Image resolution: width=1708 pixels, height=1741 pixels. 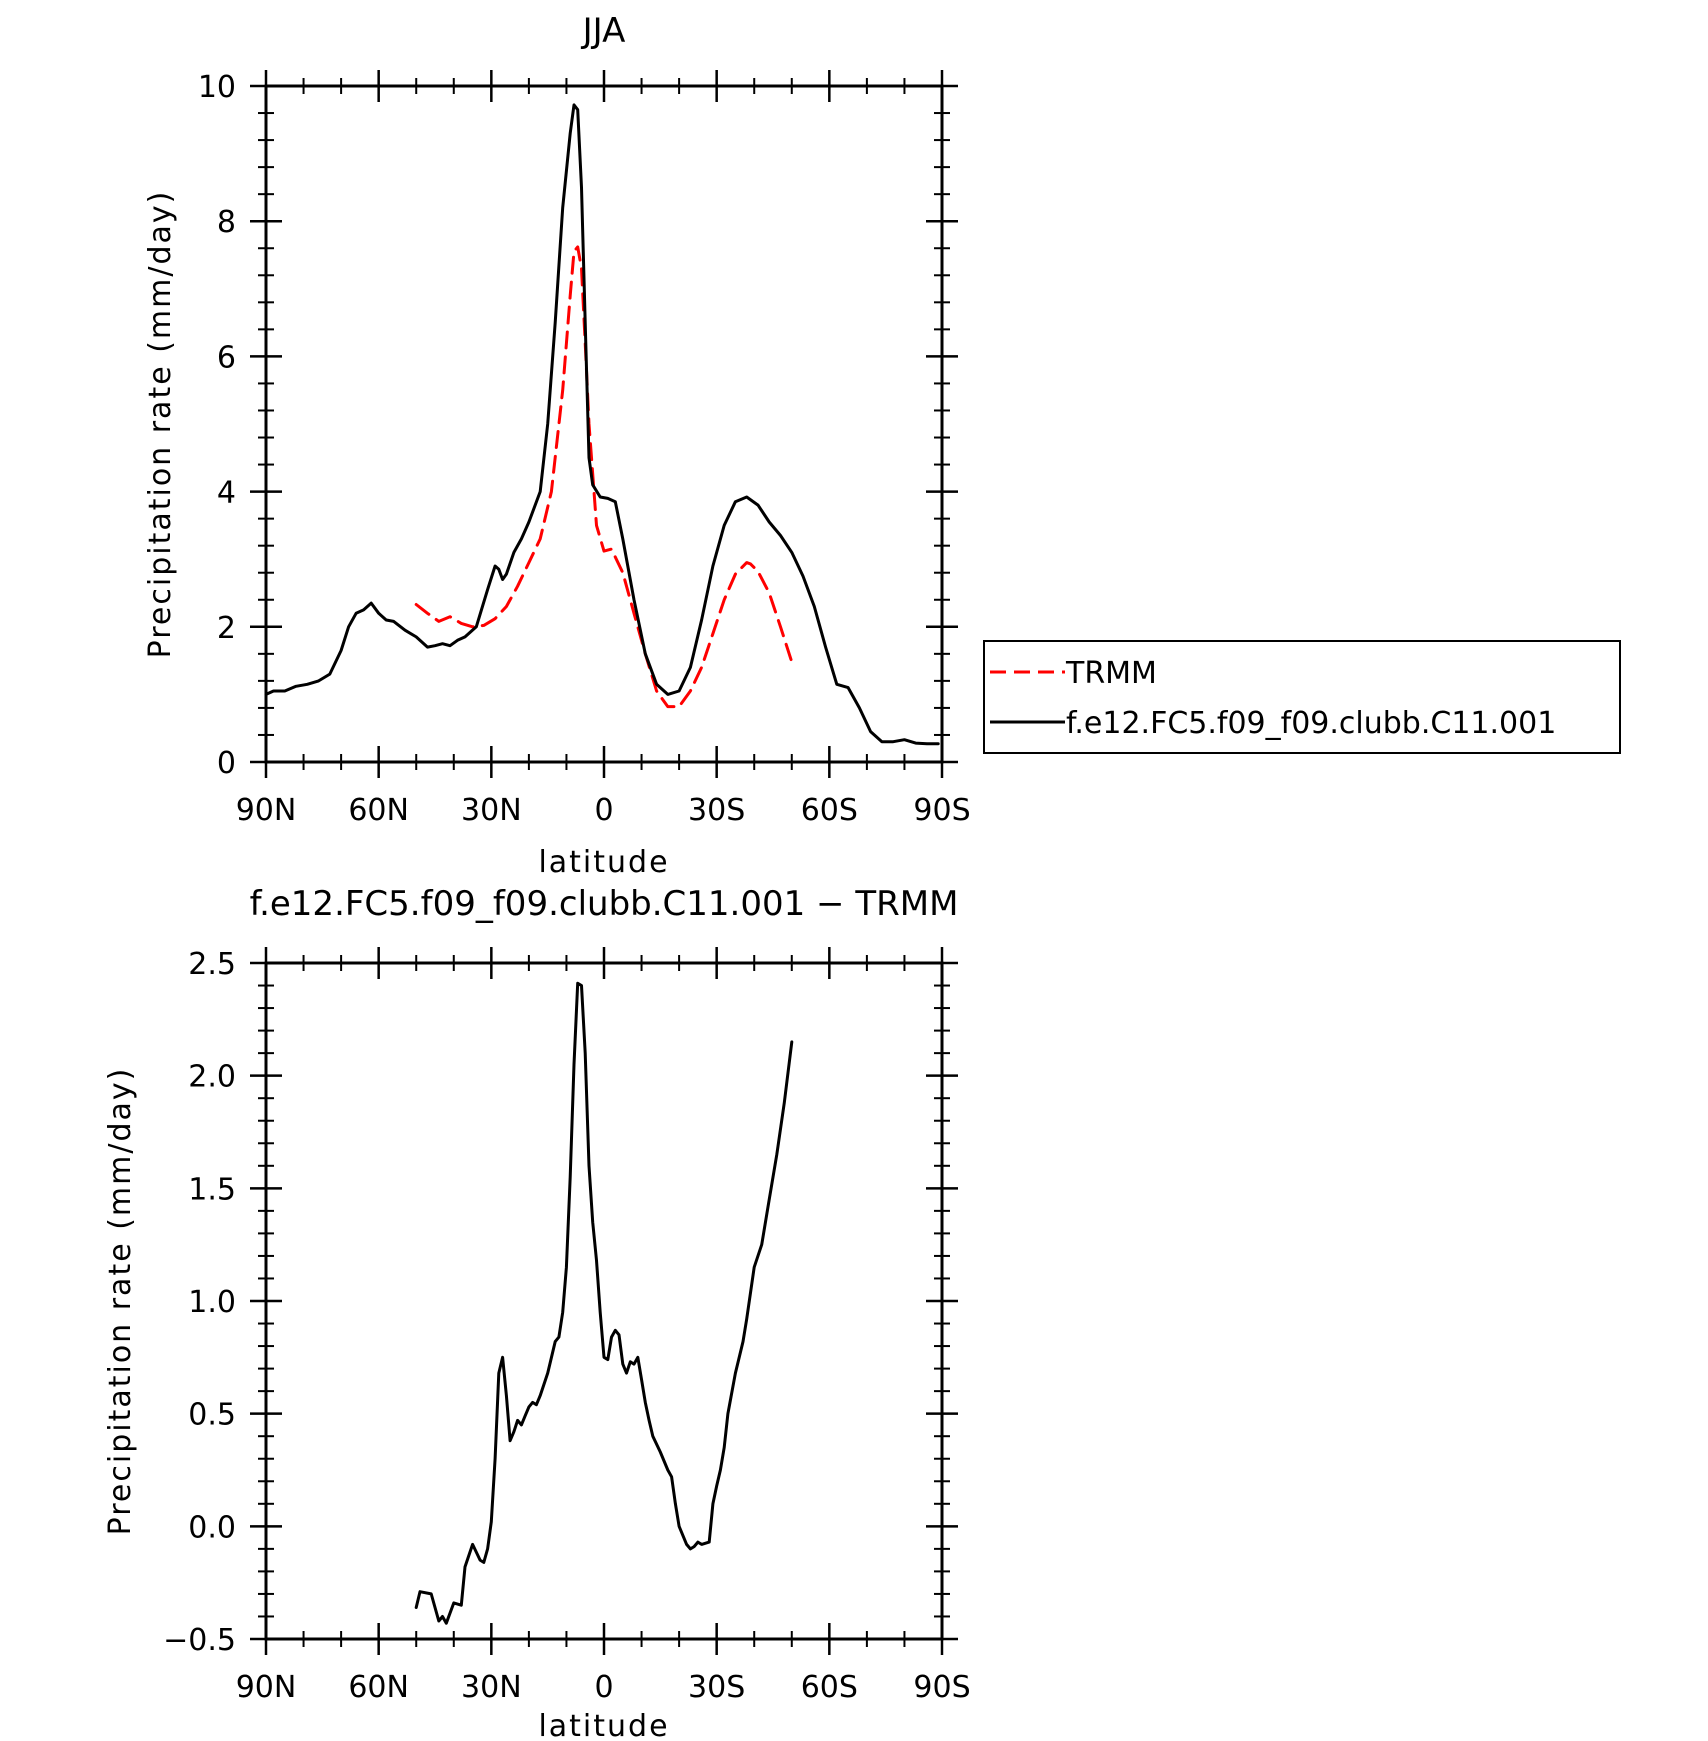 What do you see at coordinates (217, 425) in the screenshot?
I see `y-tick-labels: 0 2 4 6 8 10` at bounding box center [217, 425].